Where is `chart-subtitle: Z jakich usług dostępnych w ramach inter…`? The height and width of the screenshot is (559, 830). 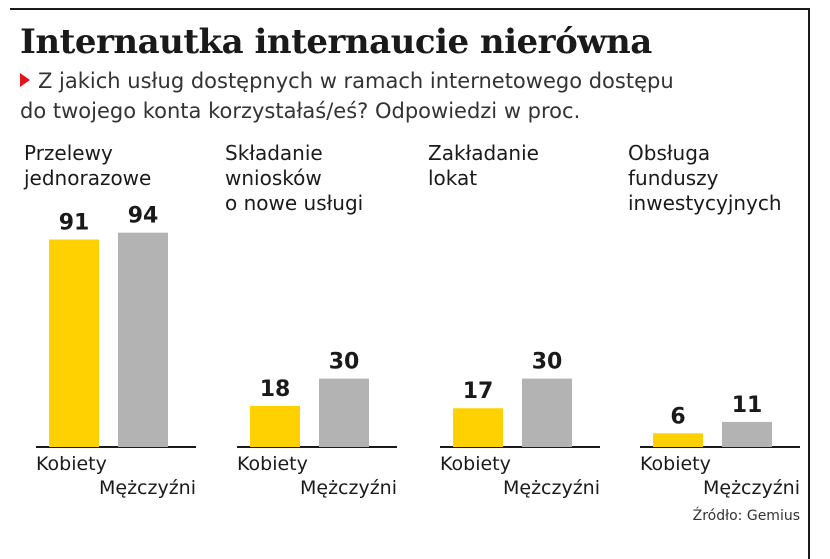 chart-subtitle: Z jakich usług dostępnych w ramach inter… is located at coordinates (347, 96).